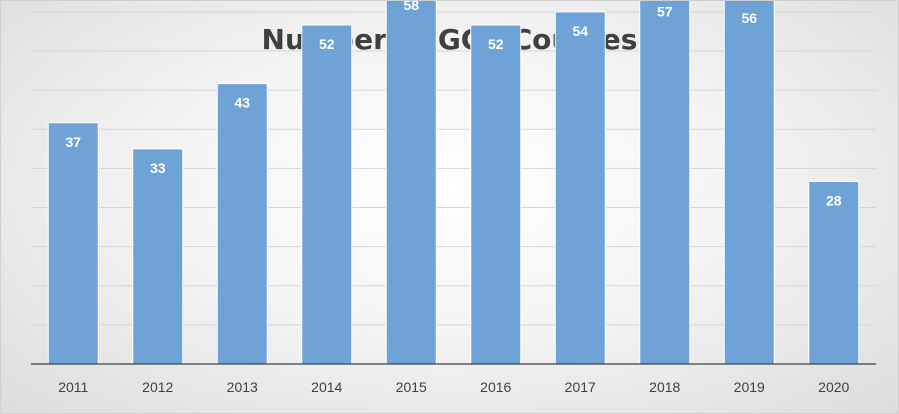 The width and height of the screenshot is (899, 414). I want to click on data-label-2013: 43, so click(242, 103).